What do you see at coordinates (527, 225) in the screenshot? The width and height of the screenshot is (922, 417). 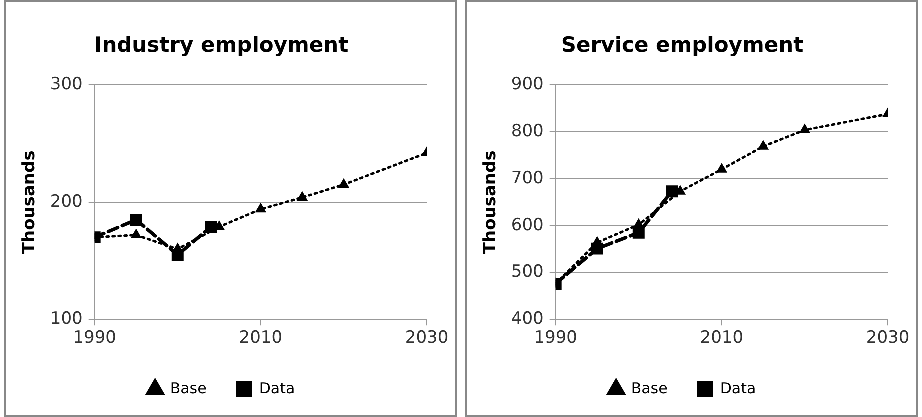 I see `y-tick-label: 600` at bounding box center [527, 225].